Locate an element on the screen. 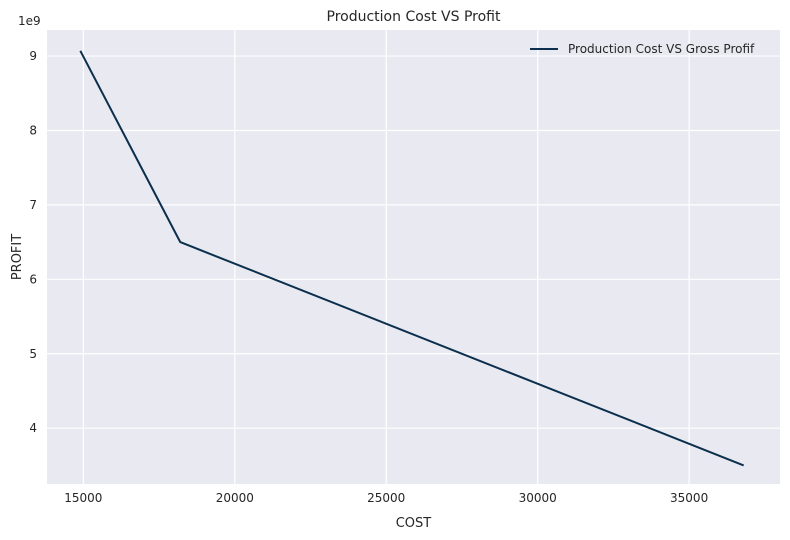 This screenshot has height=540, width=790. legend: Production Cost VS Gross Profif is located at coordinates (642, 49).